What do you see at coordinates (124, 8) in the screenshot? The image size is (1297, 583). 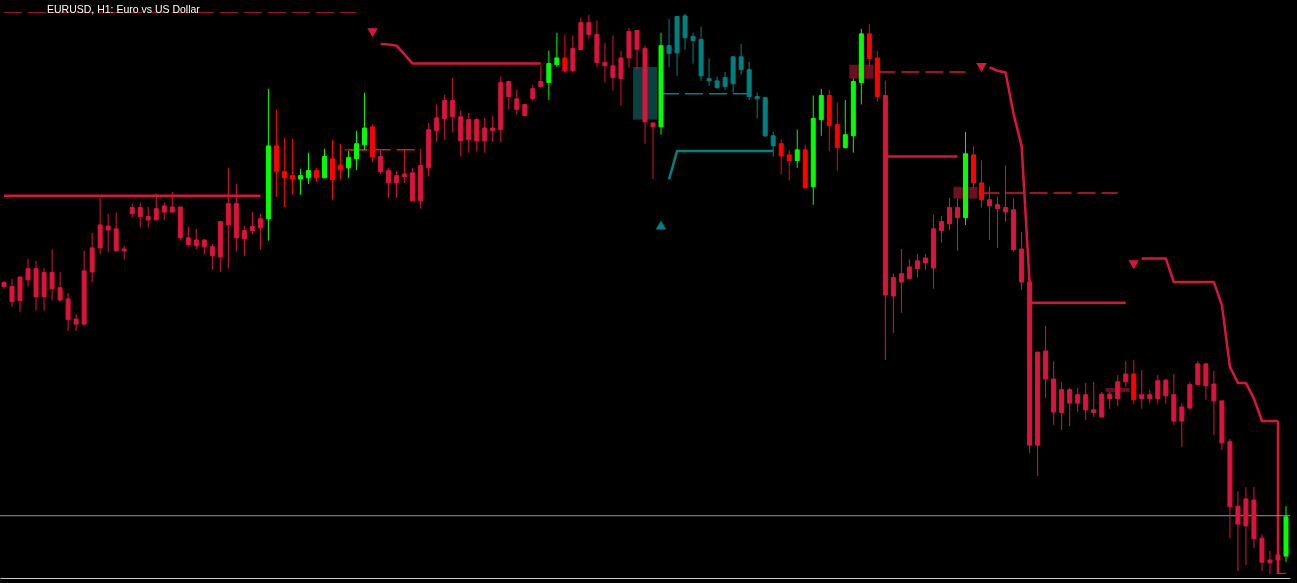 I see `chart-title: EURUSD, H1: Euro vs US Dollar` at bounding box center [124, 8].